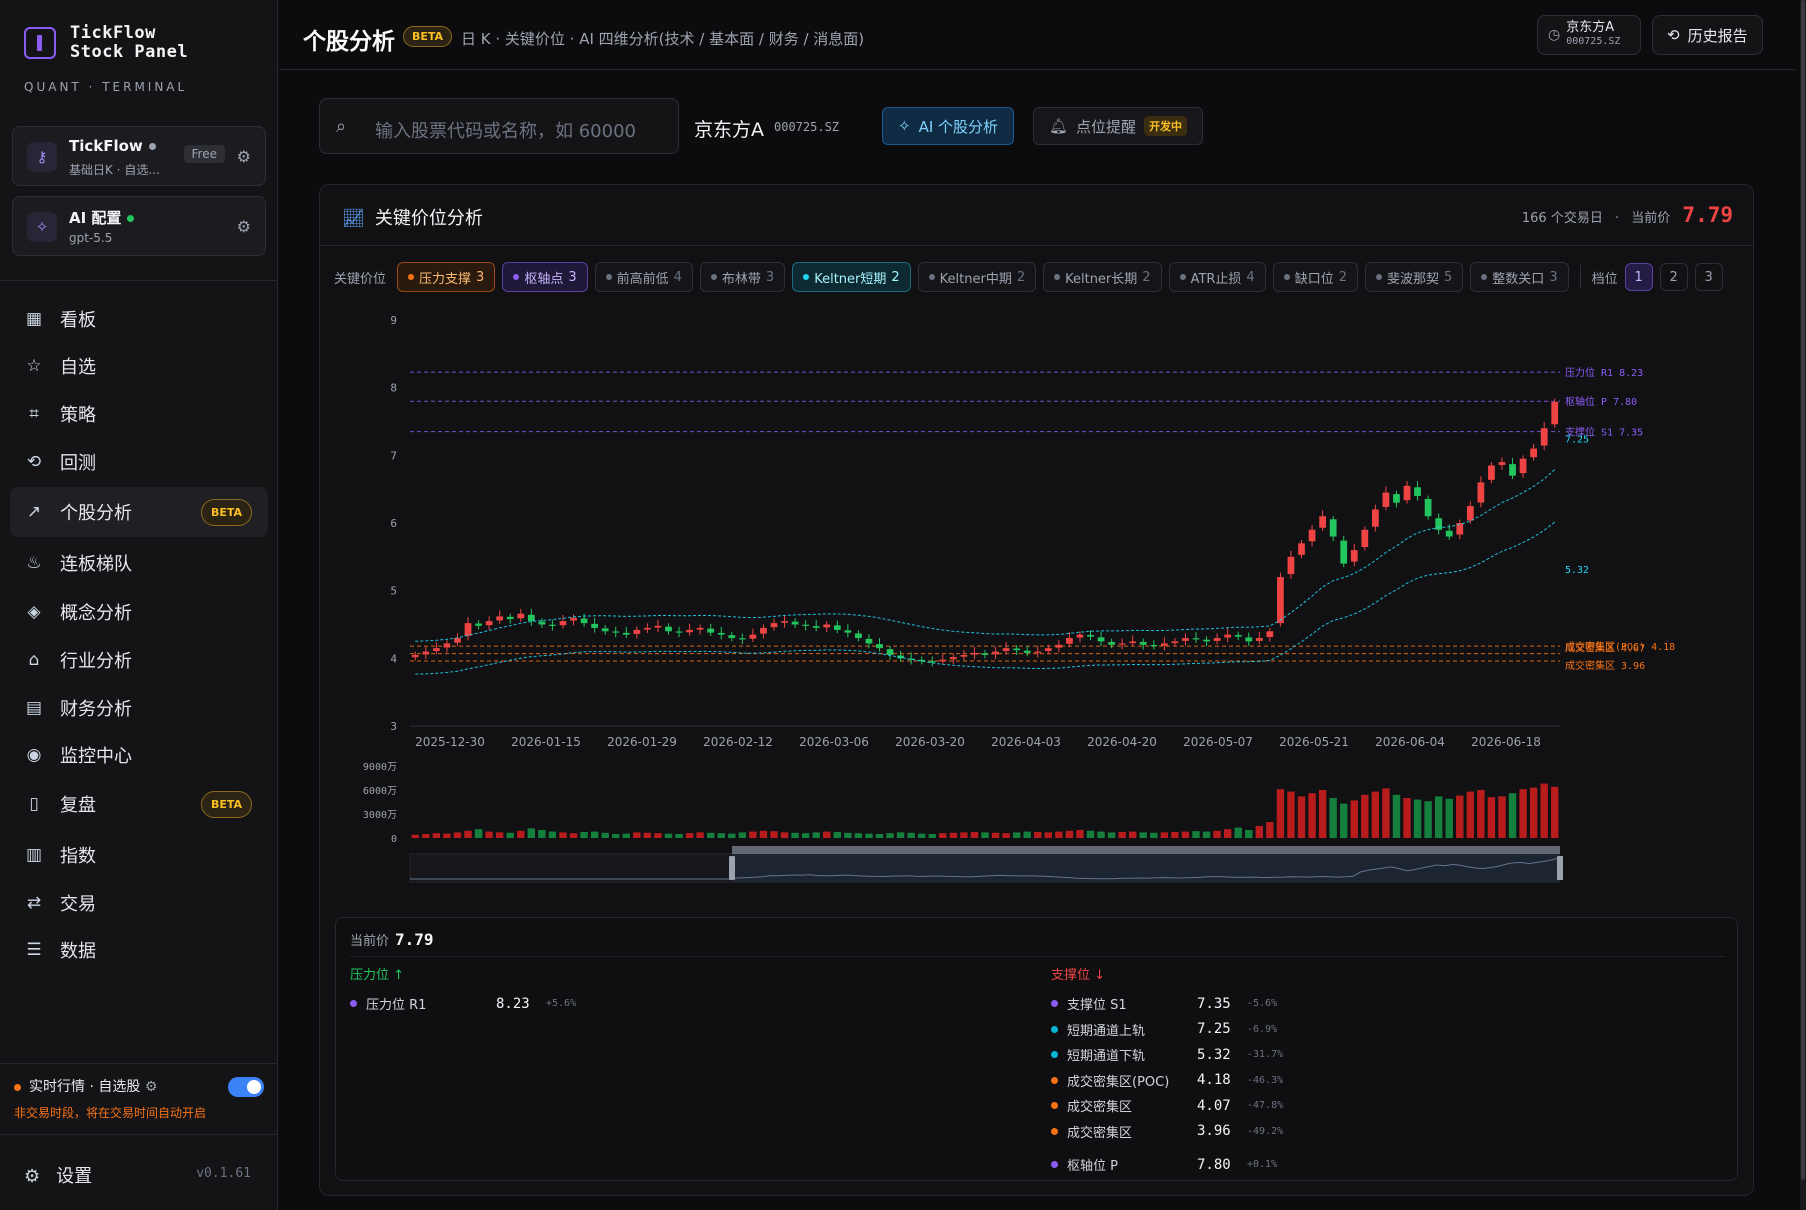 This screenshot has width=1806, height=1210. What do you see at coordinates (1118, 126) in the screenshot?
I see `price-alert-button: 🔔︎ 点位提醒 开发中` at bounding box center [1118, 126].